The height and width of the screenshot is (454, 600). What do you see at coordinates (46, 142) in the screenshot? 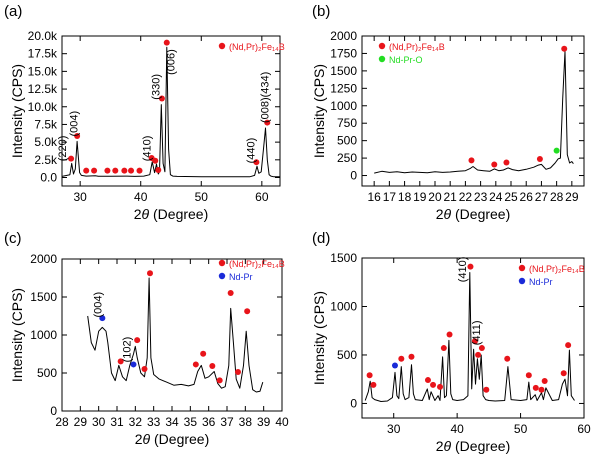
I see `y-tick-label: 5.0k` at bounding box center [46, 142].